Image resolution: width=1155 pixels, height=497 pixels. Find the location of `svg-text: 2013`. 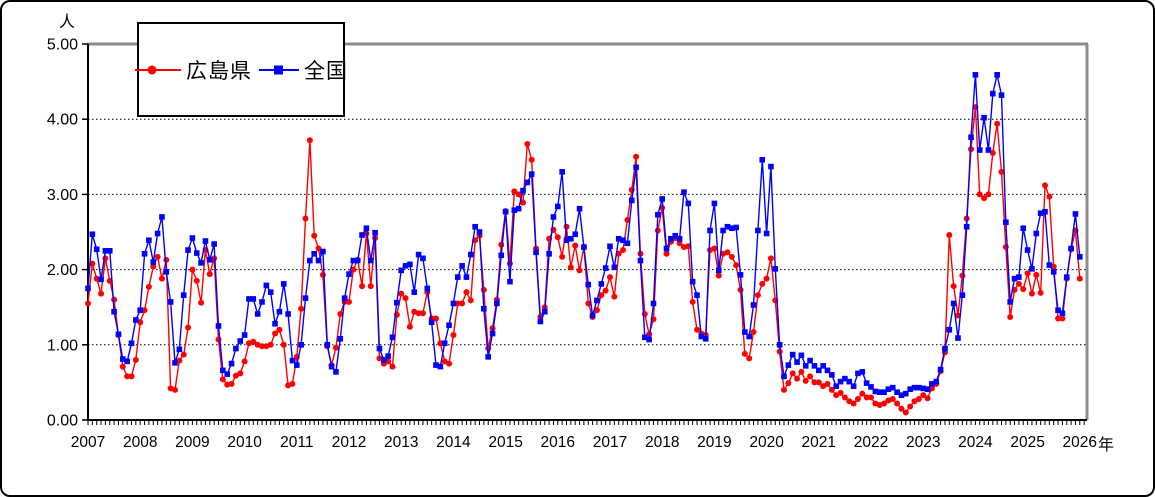

svg-text: 2013 is located at coordinates (401, 442).